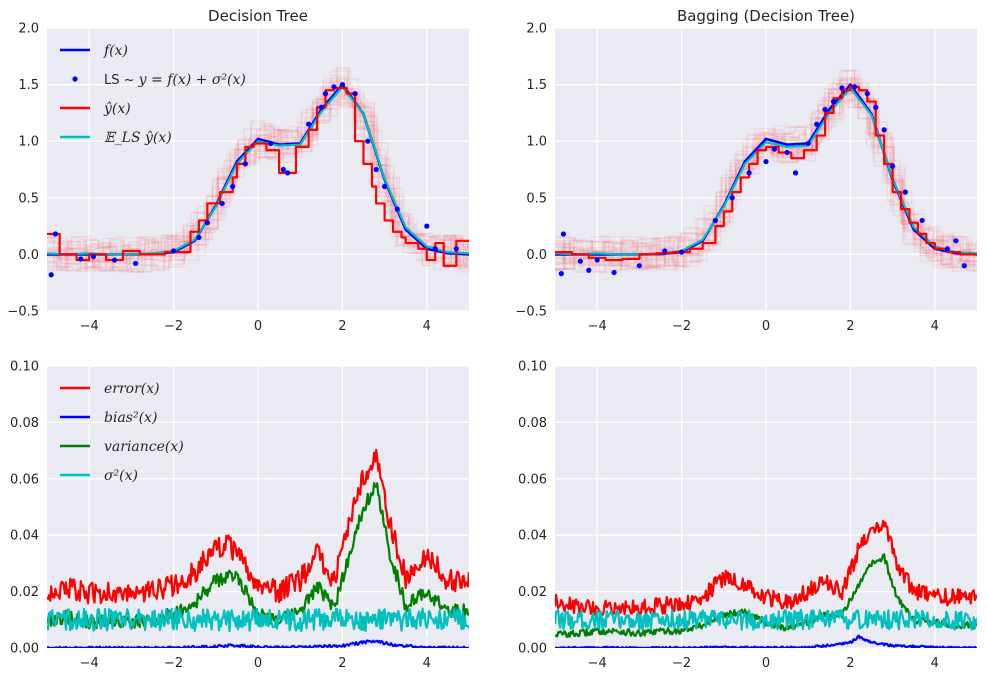 The width and height of the screenshot is (987, 682). What do you see at coordinates (115, 51) in the screenshot?
I see `legend-label: f(x)` at bounding box center [115, 51].